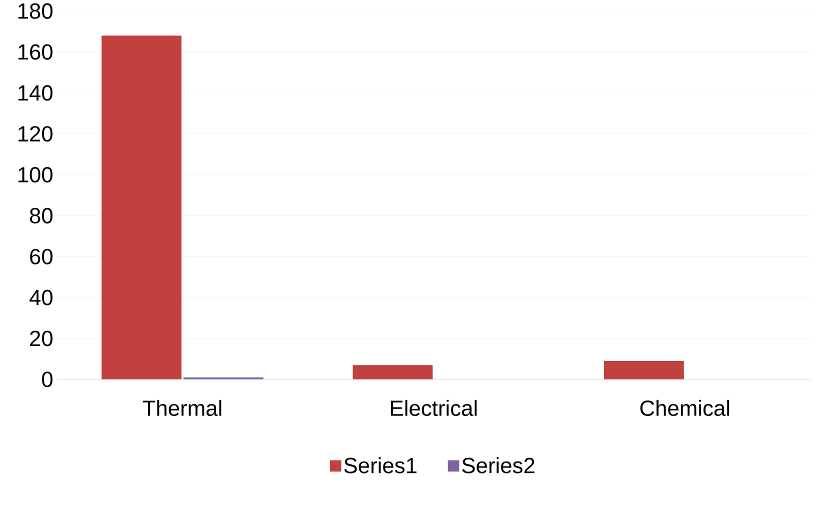 The image size is (826, 524). I want to click on x-tick-label: Chemical, so click(685, 408).